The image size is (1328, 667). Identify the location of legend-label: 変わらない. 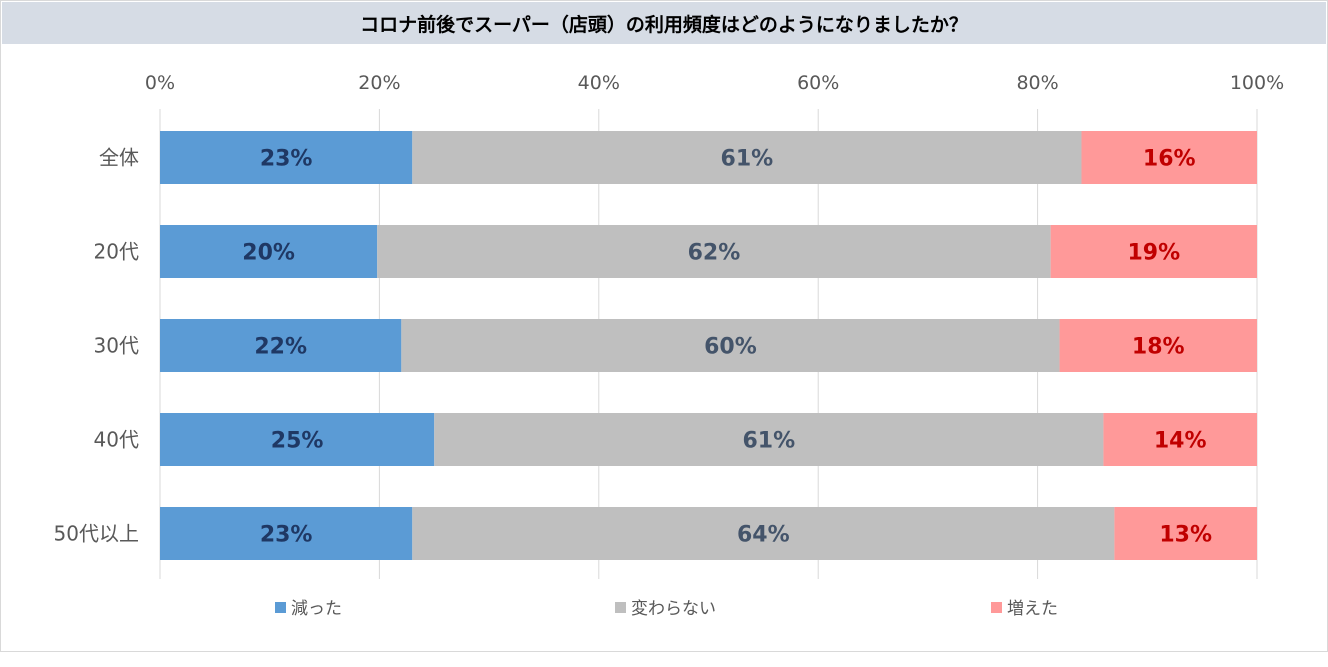
(673, 609).